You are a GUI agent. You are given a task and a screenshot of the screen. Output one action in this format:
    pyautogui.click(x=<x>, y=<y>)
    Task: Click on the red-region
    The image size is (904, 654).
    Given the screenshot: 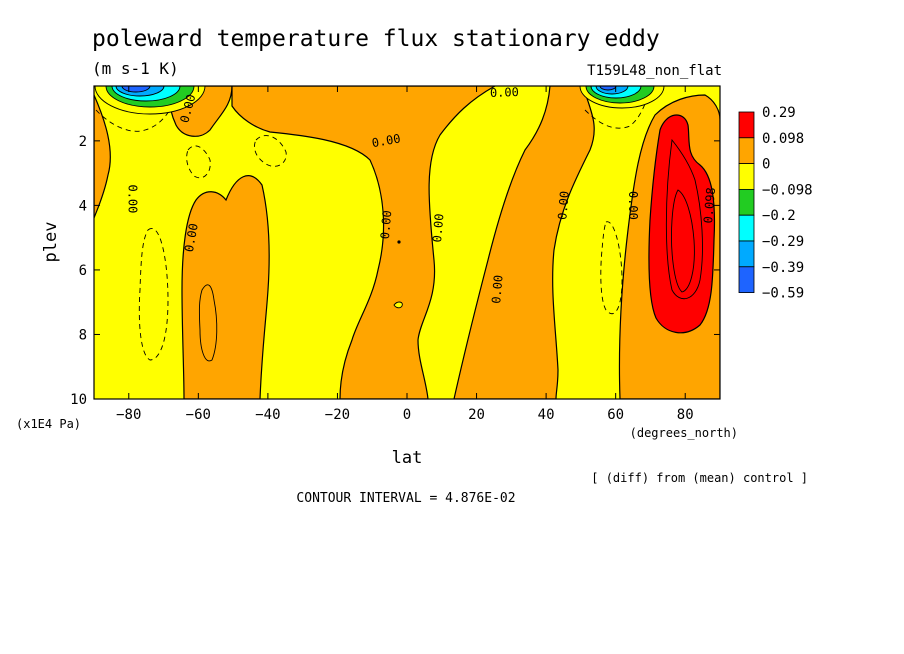 What is the action you would take?
    pyautogui.click(x=682, y=224)
    